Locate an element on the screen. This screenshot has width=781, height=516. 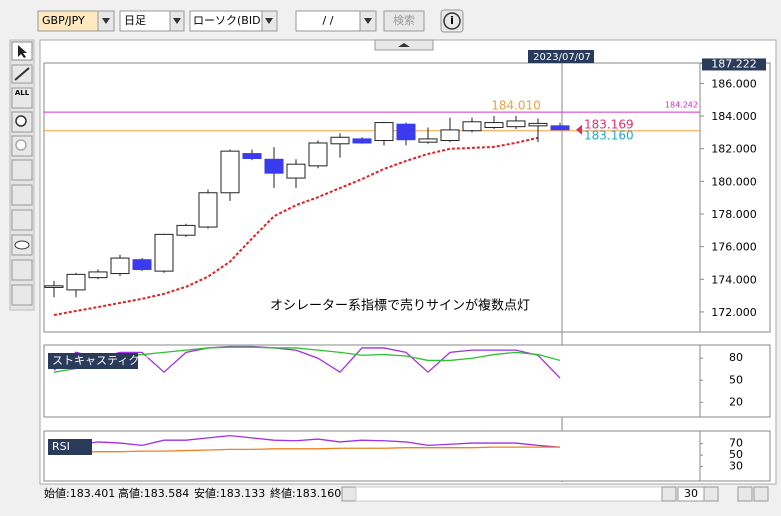
price-marker is located at coordinates (579, 129).